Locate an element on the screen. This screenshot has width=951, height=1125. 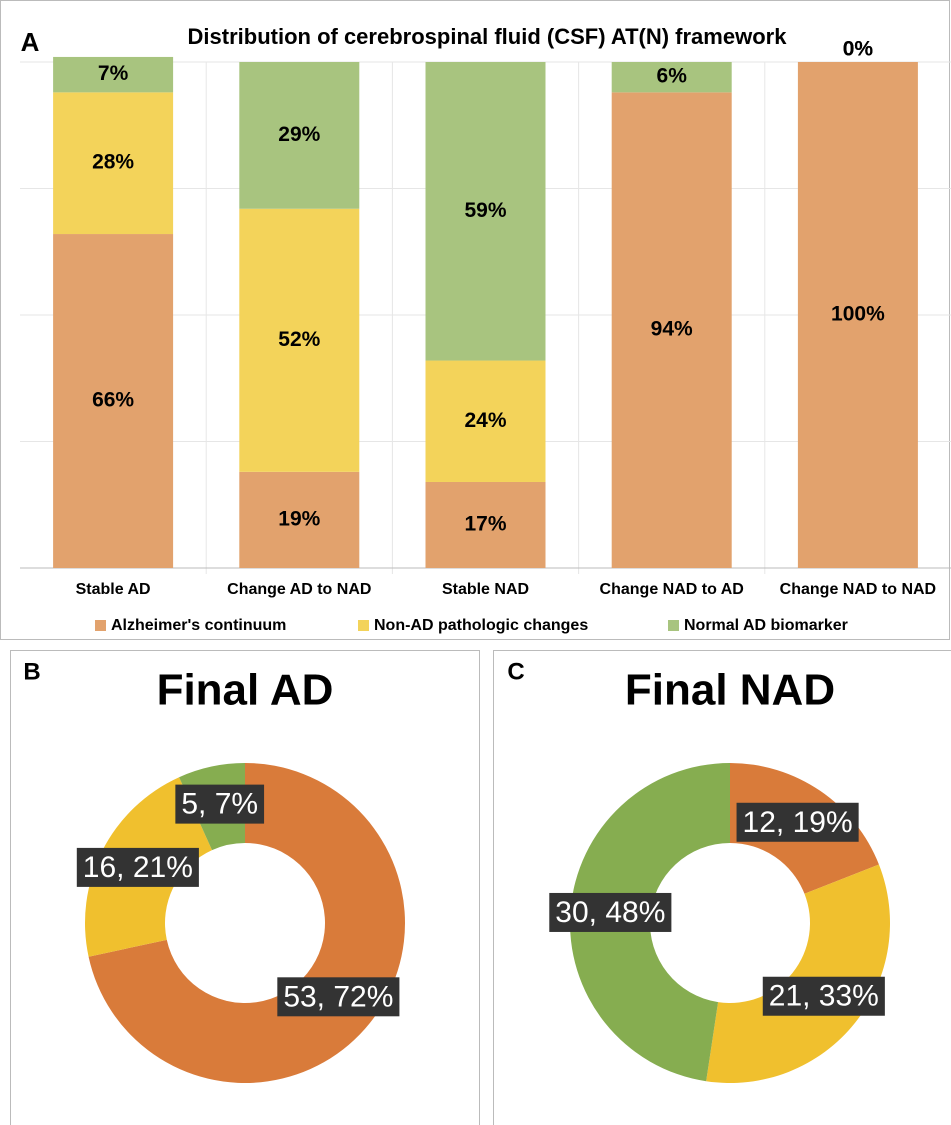
data-label: 21, 33% is located at coordinates (824, 996).